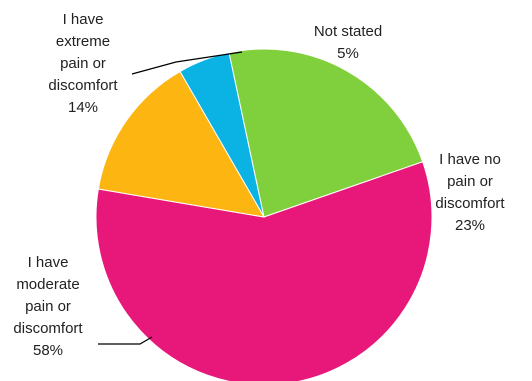 This screenshot has width=532, height=381. I want to click on slice-label-1: I have no pain or discomfort 23%, so click(470, 192).